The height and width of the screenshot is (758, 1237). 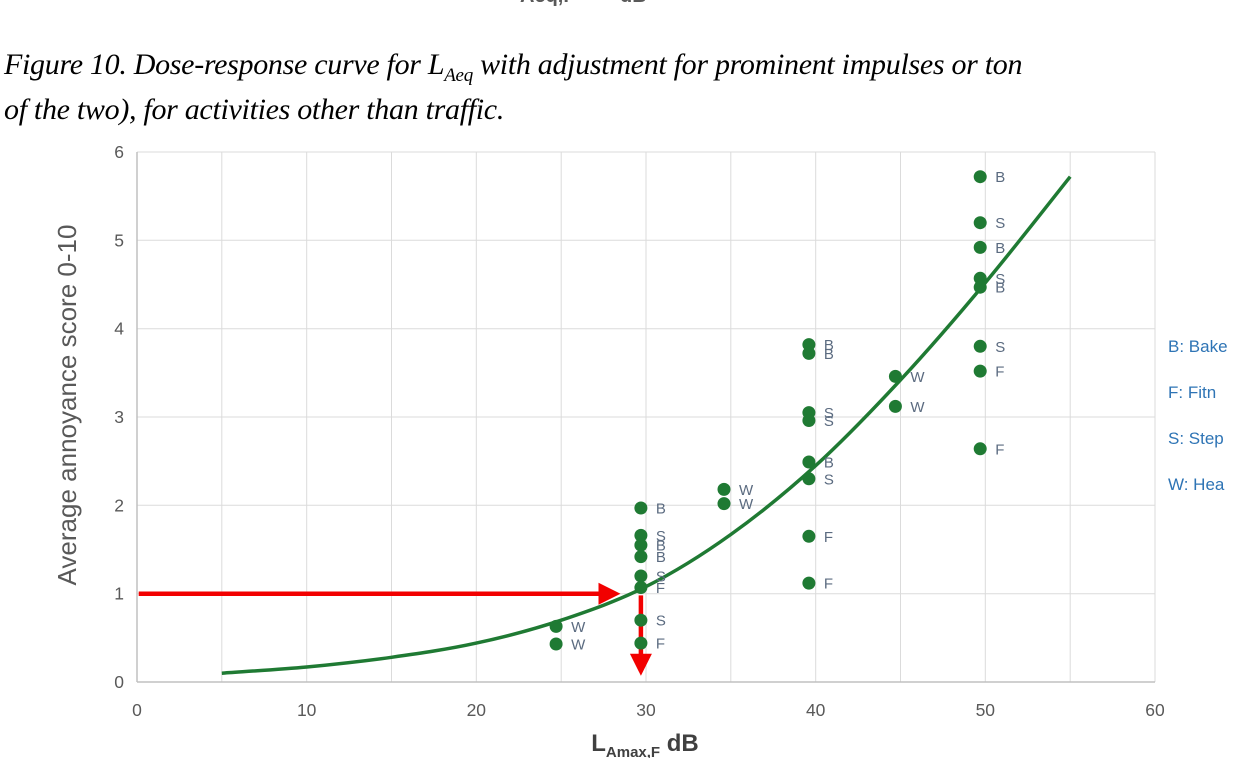 What do you see at coordinates (119, 152) in the screenshot?
I see `y-tick-label: 6` at bounding box center [119, 152].